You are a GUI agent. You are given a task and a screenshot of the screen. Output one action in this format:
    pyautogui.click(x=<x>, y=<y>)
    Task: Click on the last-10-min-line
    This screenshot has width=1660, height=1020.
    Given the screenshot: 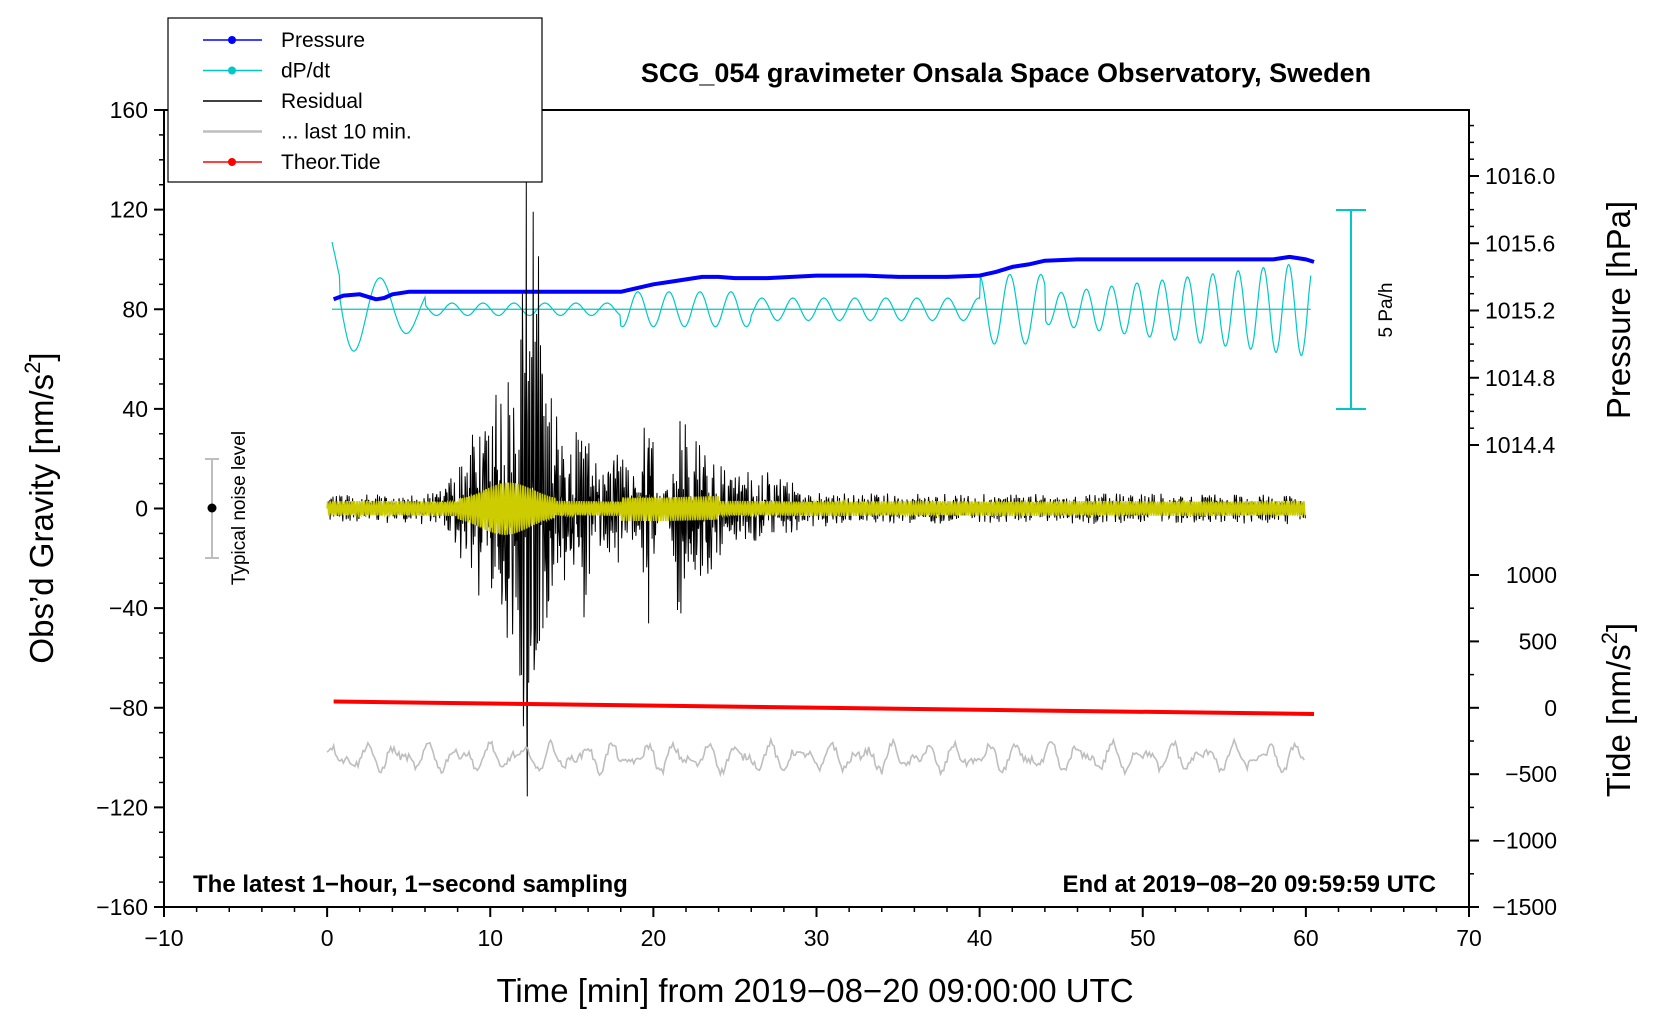 What is the action you would take?
    pyautogui.click(x=815, y=757)
    